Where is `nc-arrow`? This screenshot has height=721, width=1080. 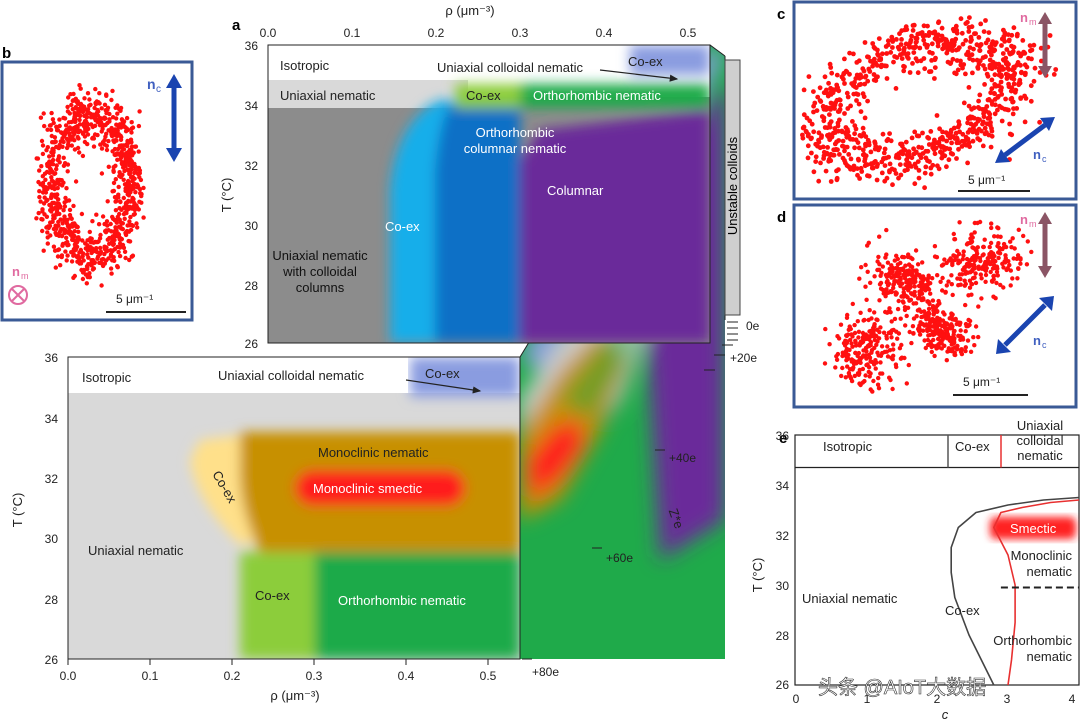 nc-arrow is located at coordinates (1025, 325).